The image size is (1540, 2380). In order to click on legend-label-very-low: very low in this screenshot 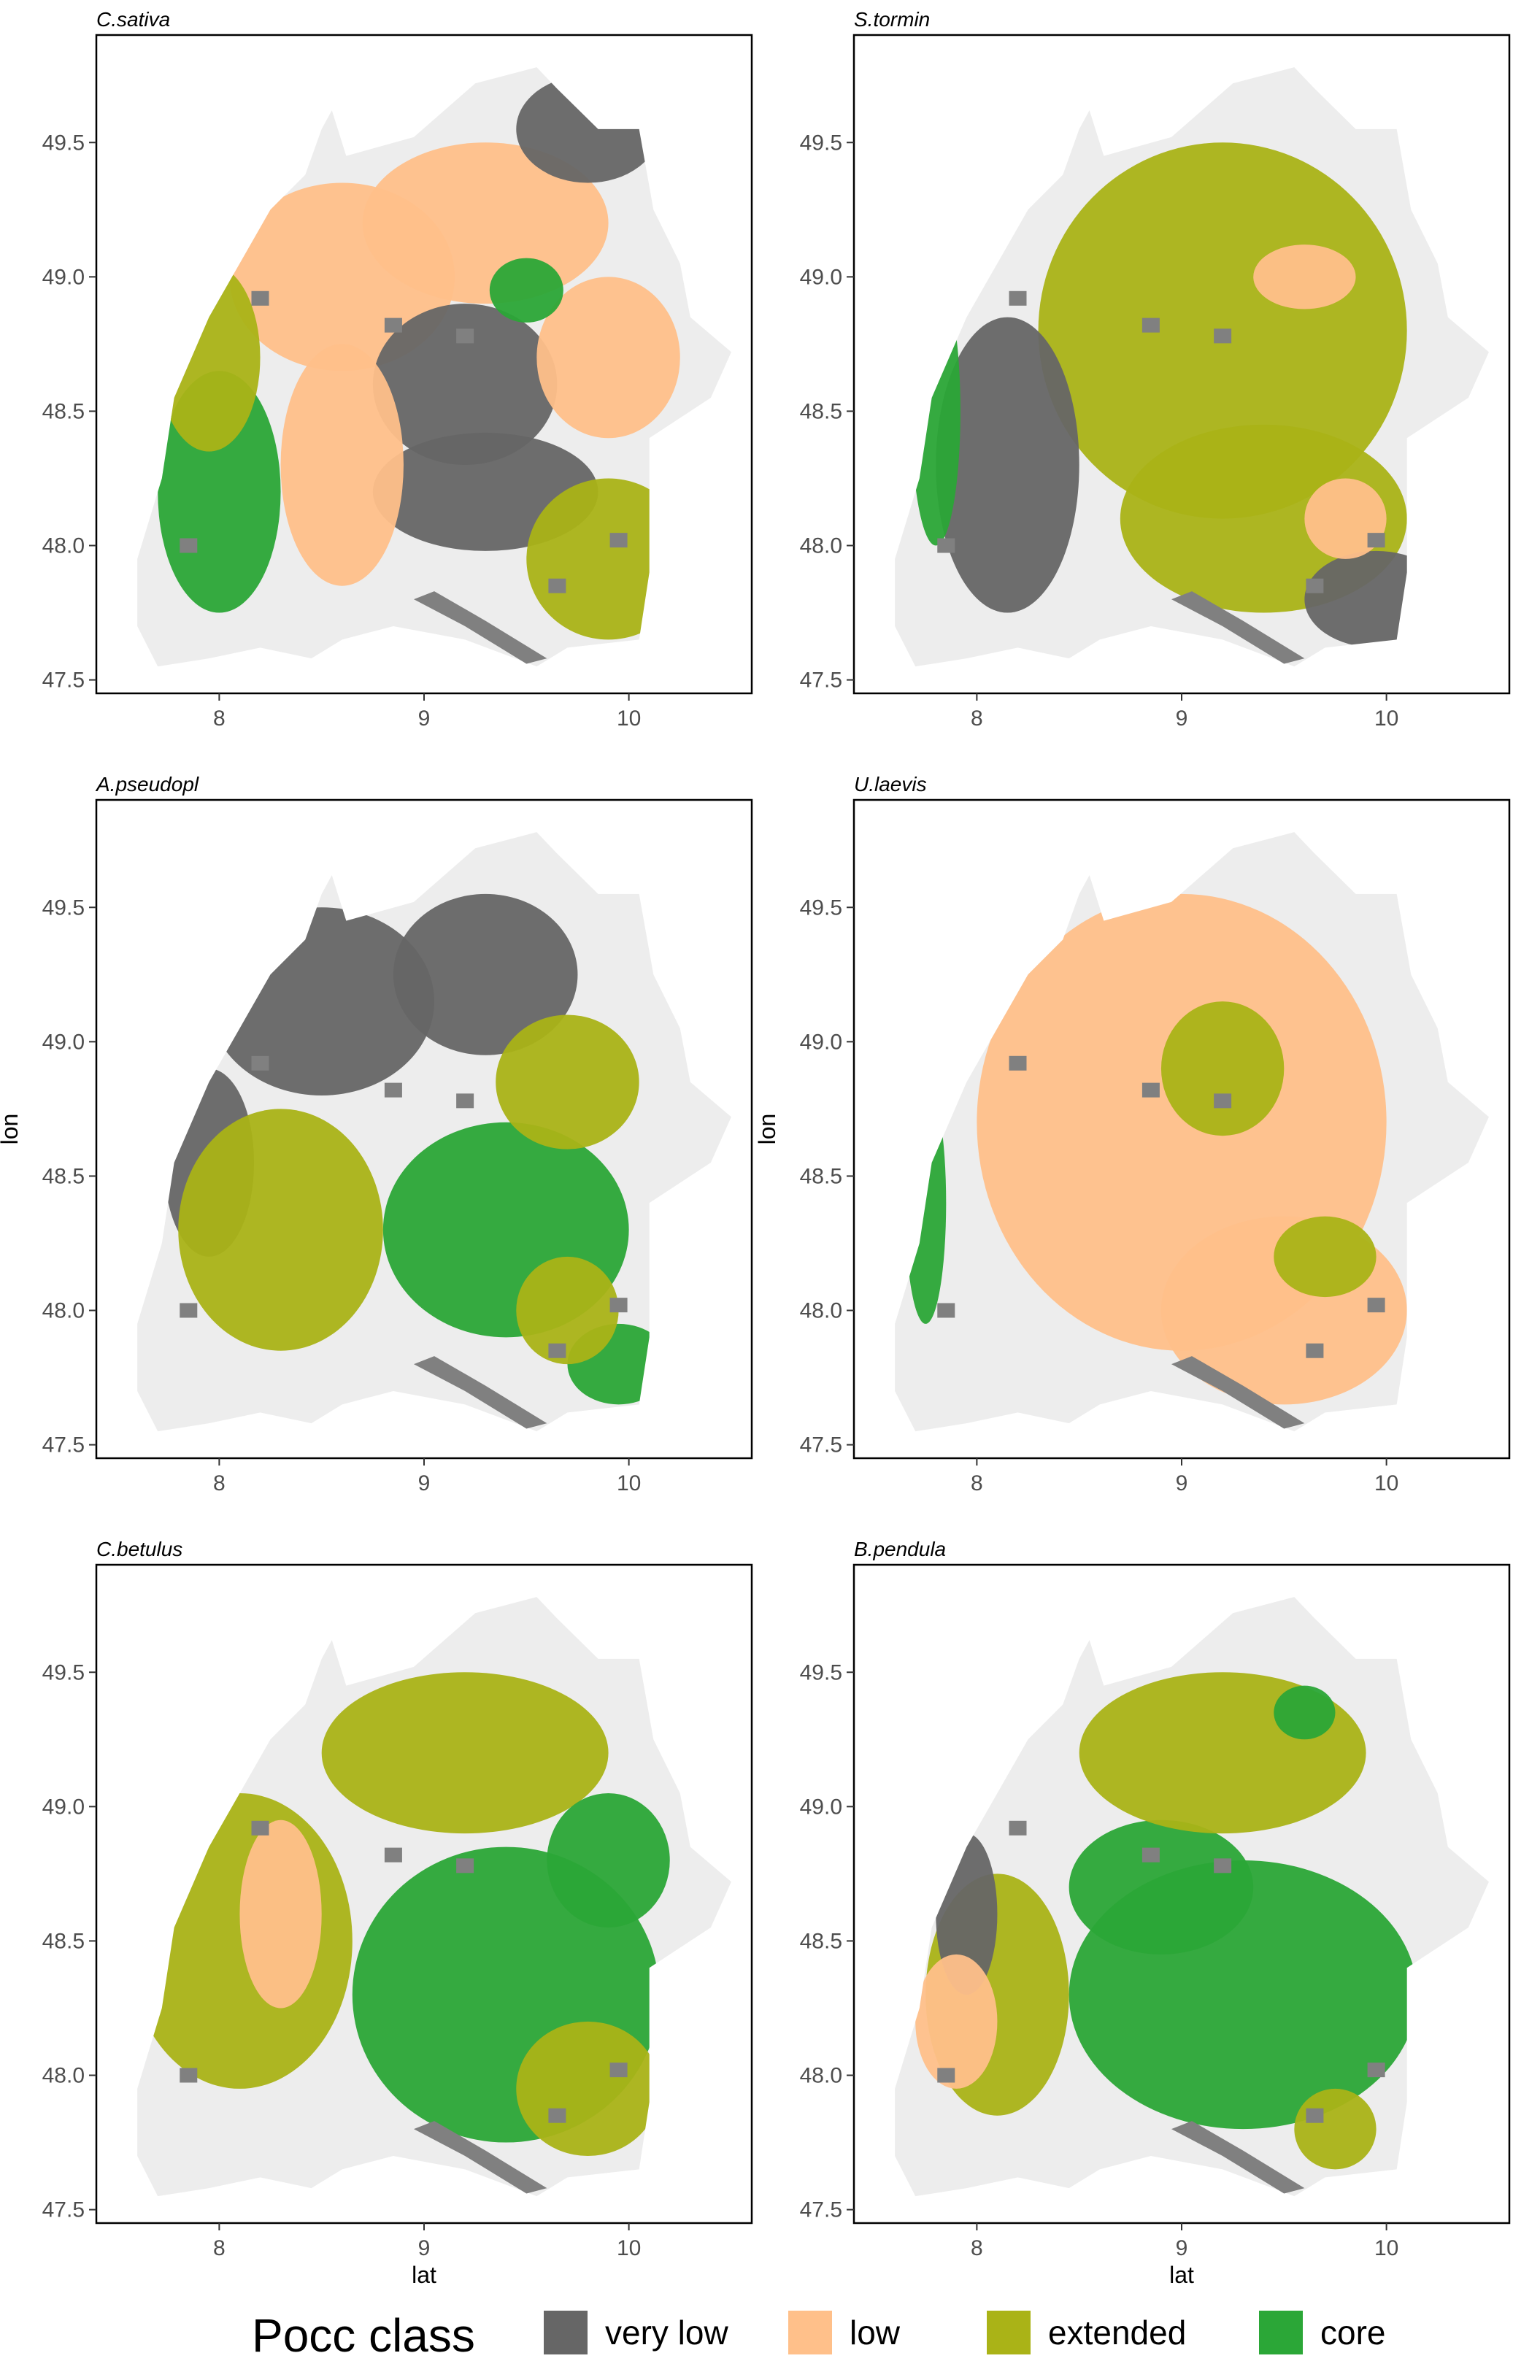, I will do `click(666, 2333)`.